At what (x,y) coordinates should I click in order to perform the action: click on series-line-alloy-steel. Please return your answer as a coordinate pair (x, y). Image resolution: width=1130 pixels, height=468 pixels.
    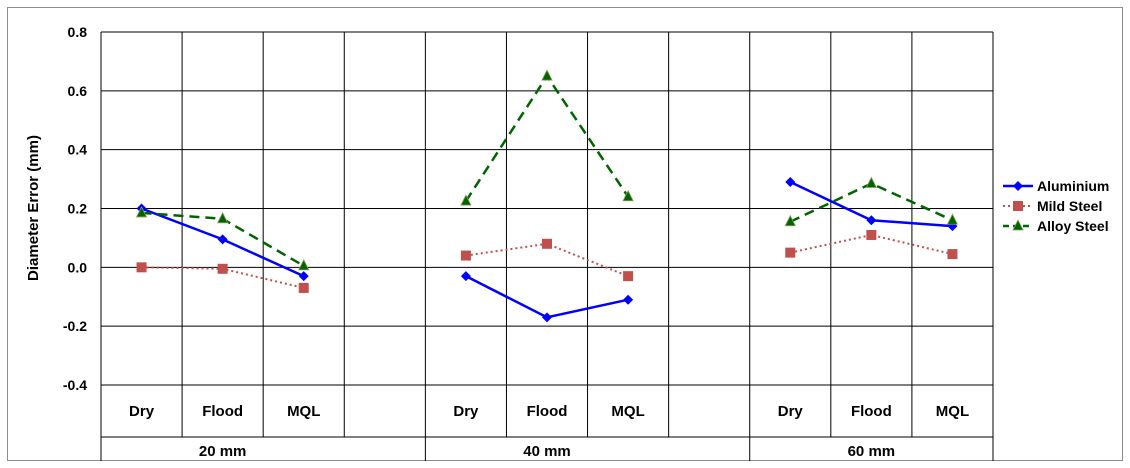
    Looking at the image, I should click on (547, 137).